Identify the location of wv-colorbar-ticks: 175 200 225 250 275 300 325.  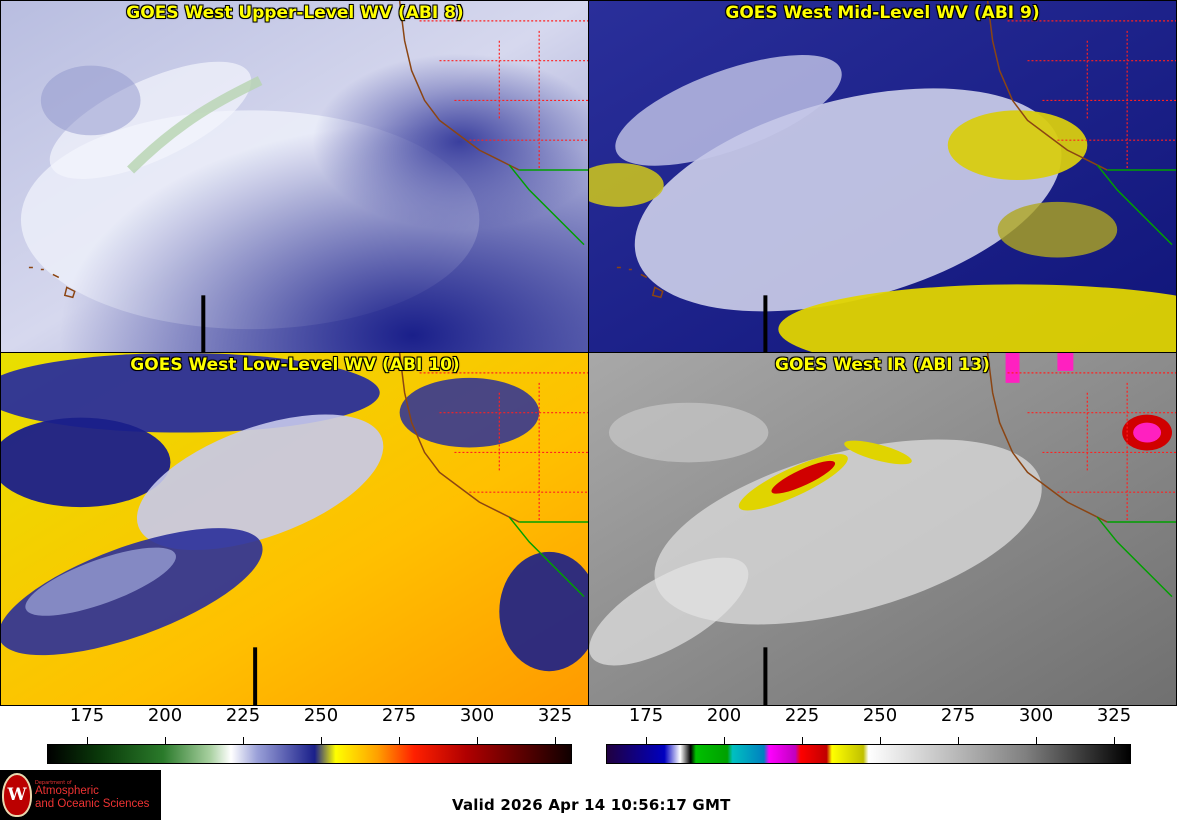
(309, 725).